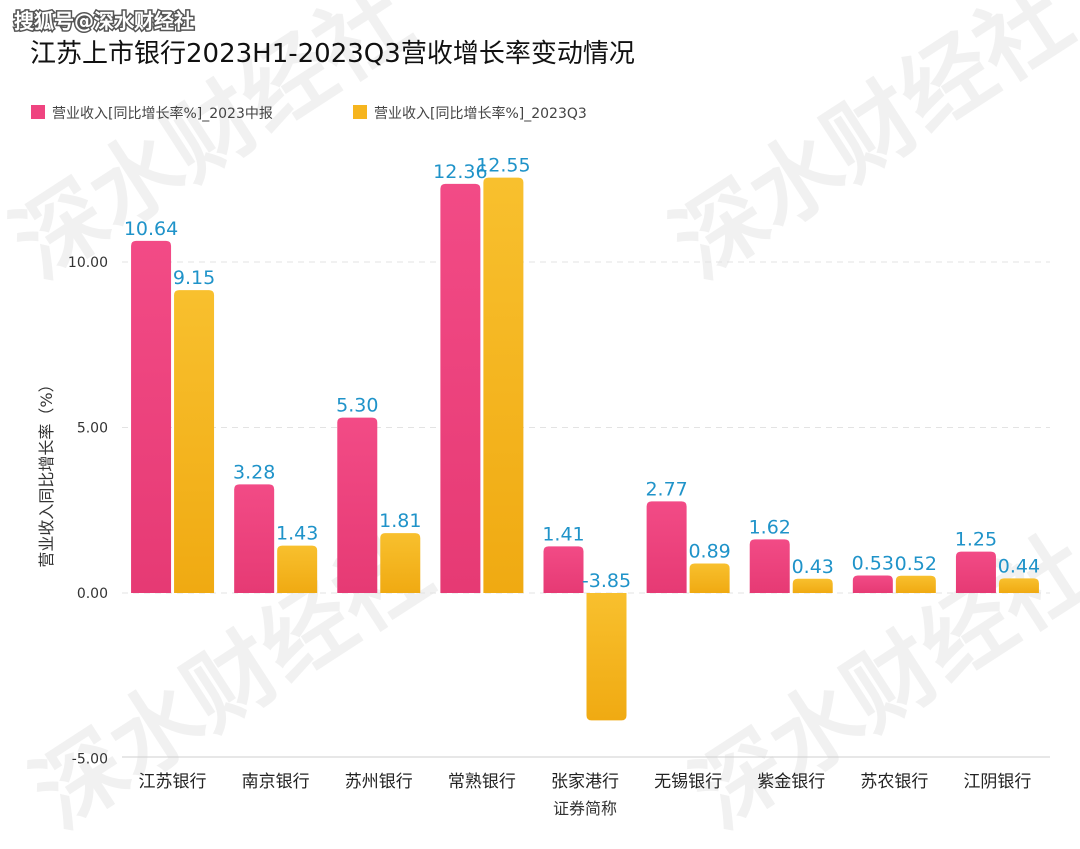 The width and height of the screenshot is (1080, 849). What do you see at coordinates (151, 229) in the screenshot?
I see `data-label-series-1: 10.64` at bounding box center [151, 229].